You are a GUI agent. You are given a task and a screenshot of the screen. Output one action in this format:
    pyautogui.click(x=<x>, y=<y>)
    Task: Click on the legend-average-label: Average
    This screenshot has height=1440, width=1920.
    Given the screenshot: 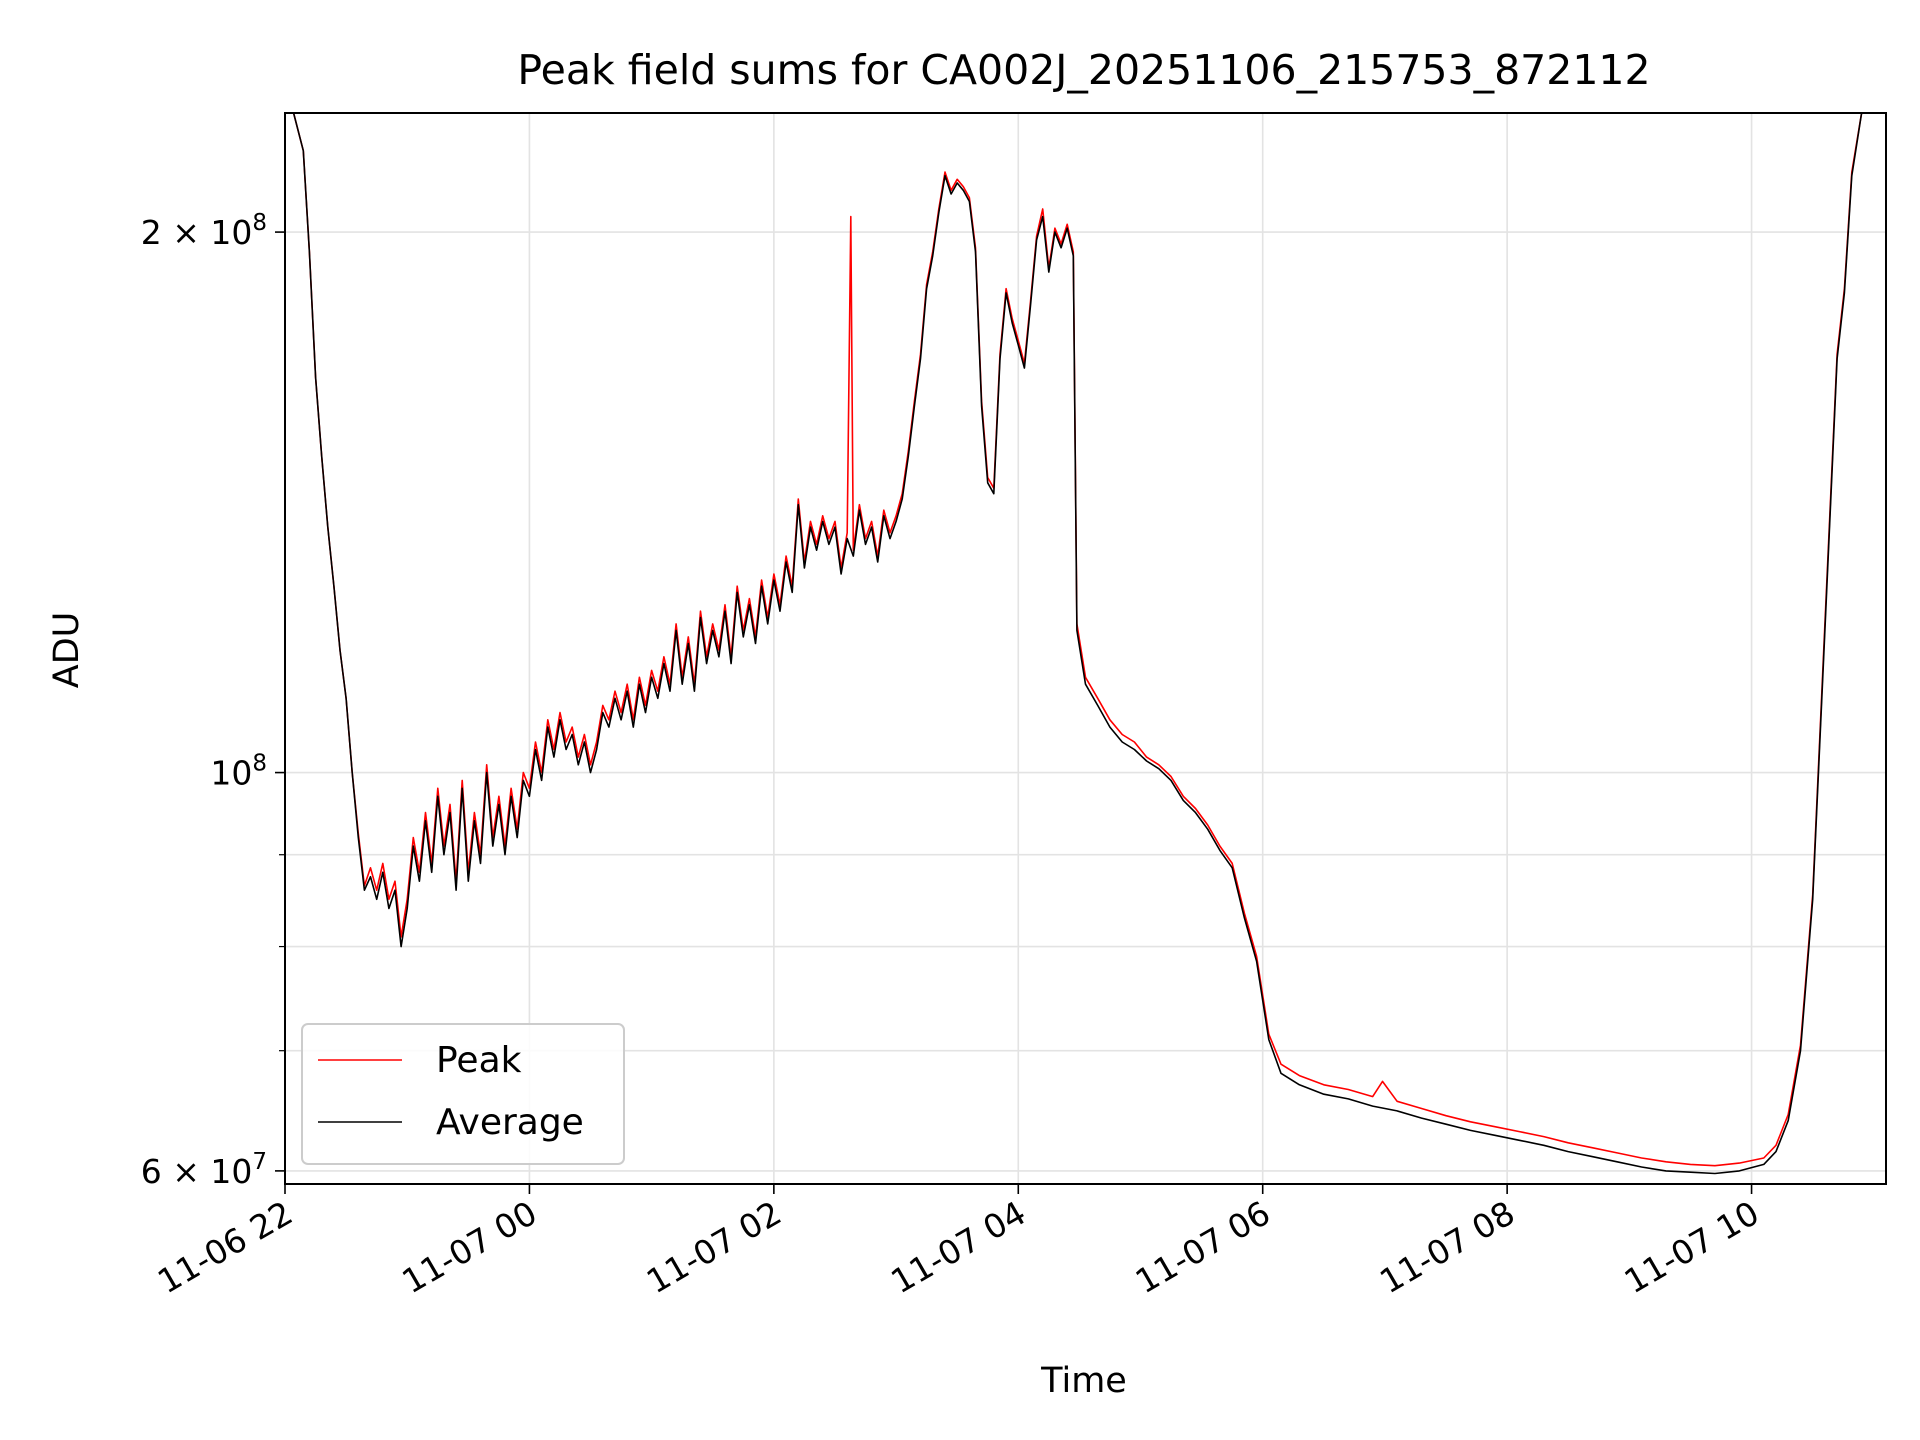 What is the action you would take?
    pyautogui.click(x=510, y=1122)
    